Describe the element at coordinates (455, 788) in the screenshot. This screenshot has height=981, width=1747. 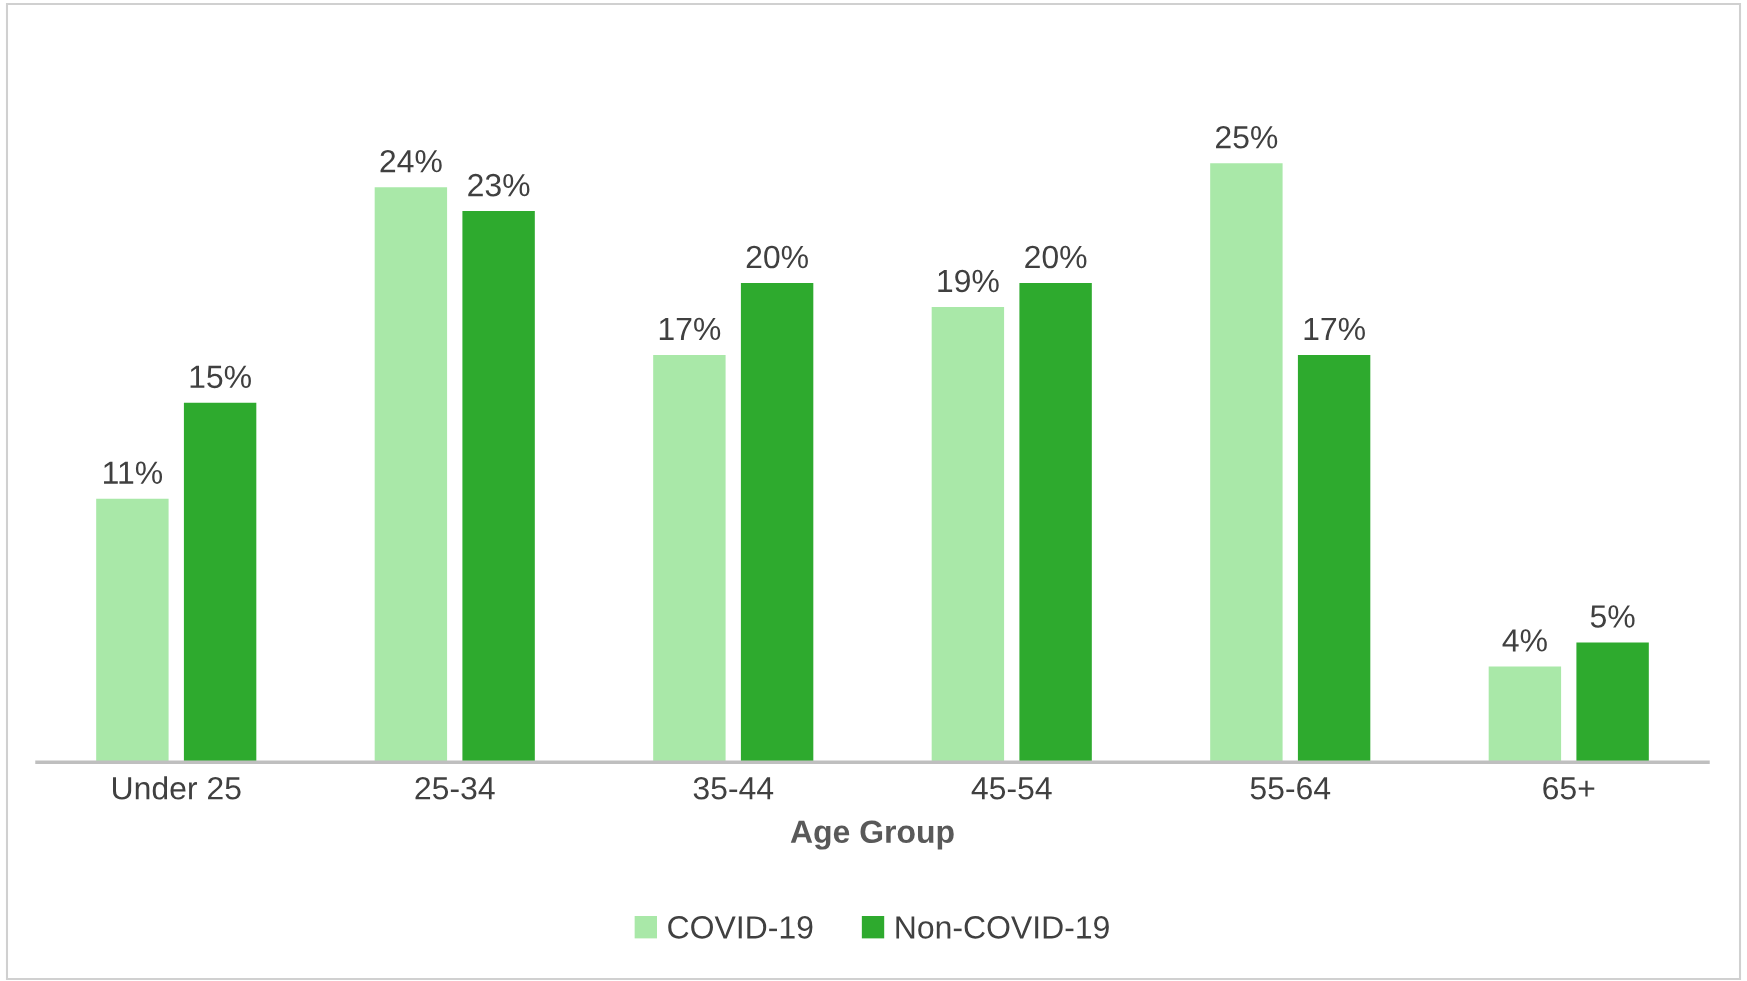
I see `x-tick-label: 25-34` at that location.